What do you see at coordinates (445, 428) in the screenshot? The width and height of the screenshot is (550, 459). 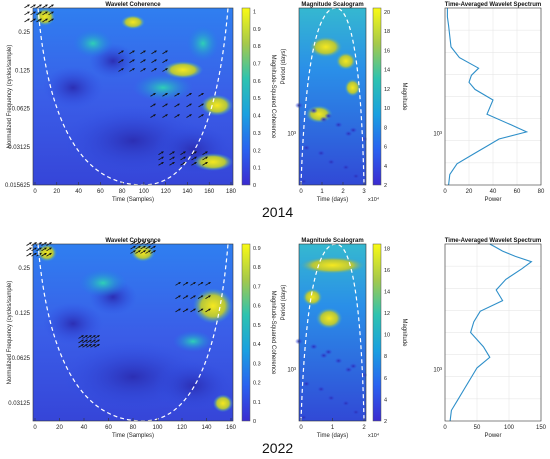 I see `spectrum-1-xtick-label: 0` at bounding box center [445, 428].